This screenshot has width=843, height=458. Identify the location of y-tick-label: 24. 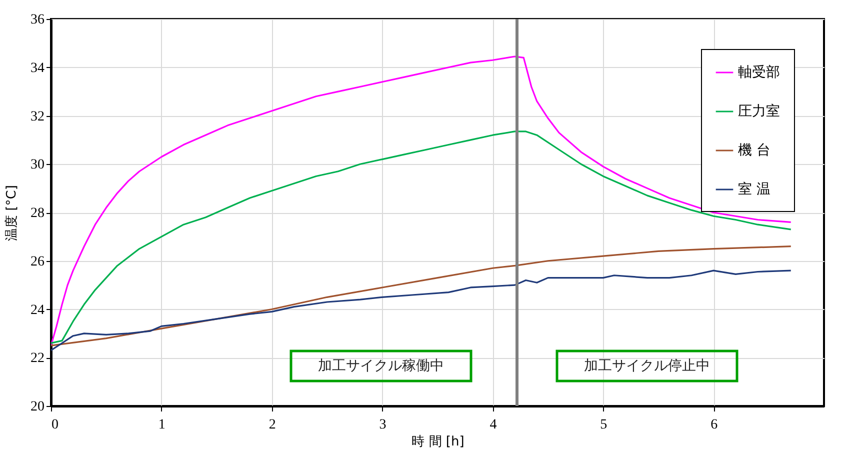
(37, 310).